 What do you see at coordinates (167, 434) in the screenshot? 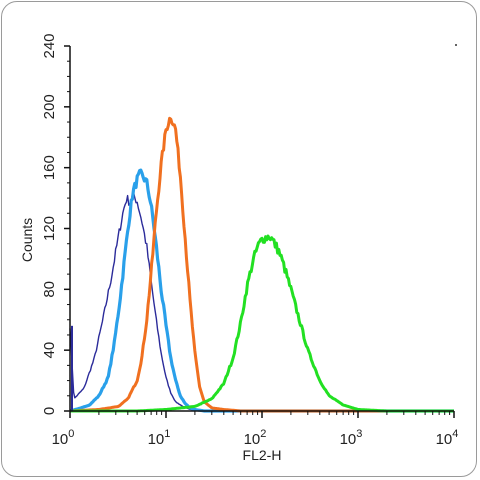
I see `x-tick-exponent: 1` at bounding box center [167, 434].